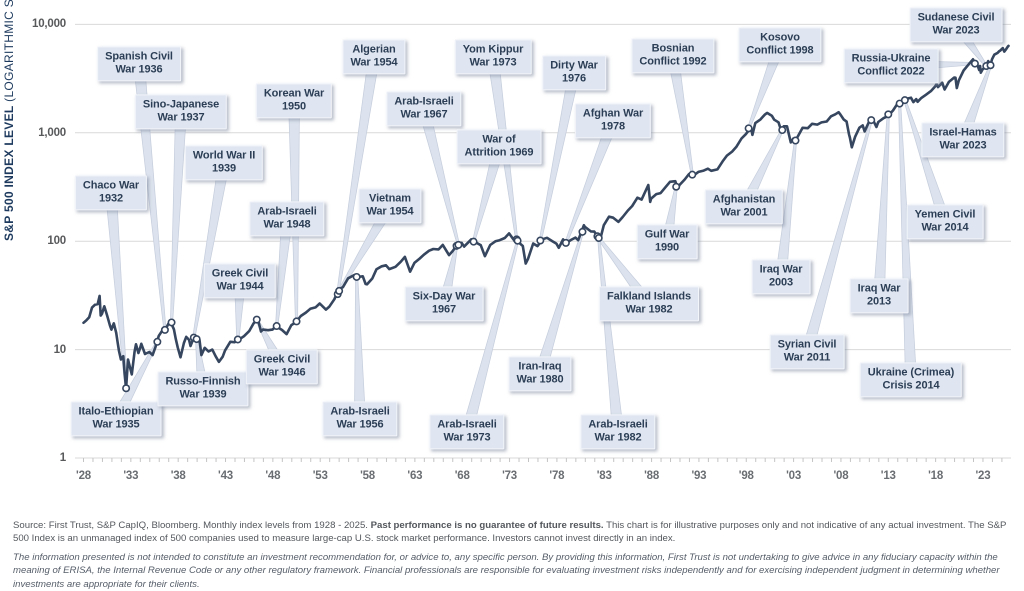 Image resolution: width=1024 pixels, height=591 pixels. I want to click on x-axis-tick: '18, so click(936, 476).